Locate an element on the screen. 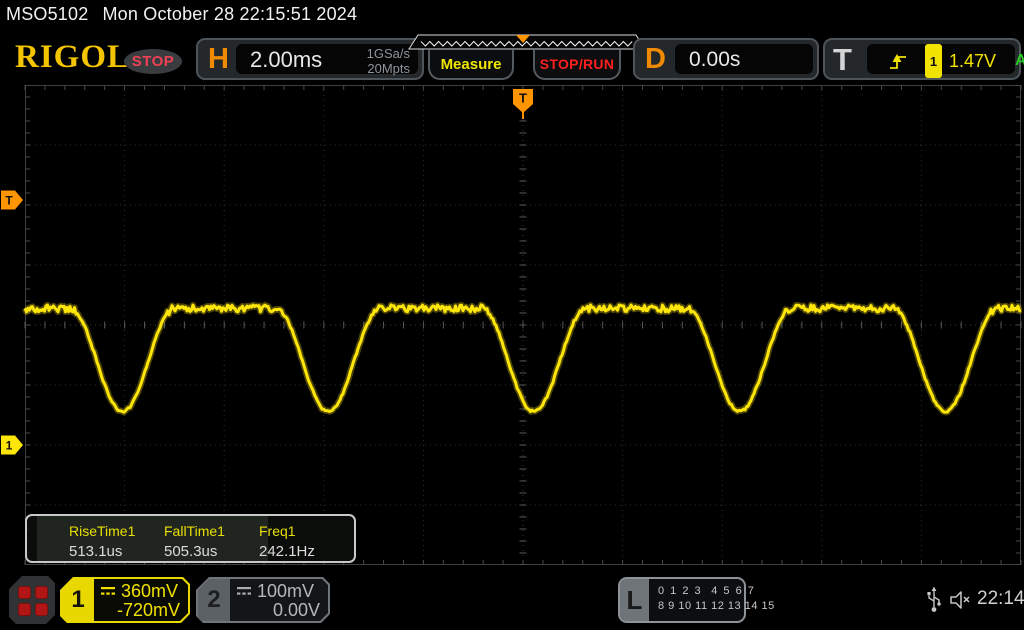  trigger-panel: T 1 1.47V A is located at coordinates (923, 59).